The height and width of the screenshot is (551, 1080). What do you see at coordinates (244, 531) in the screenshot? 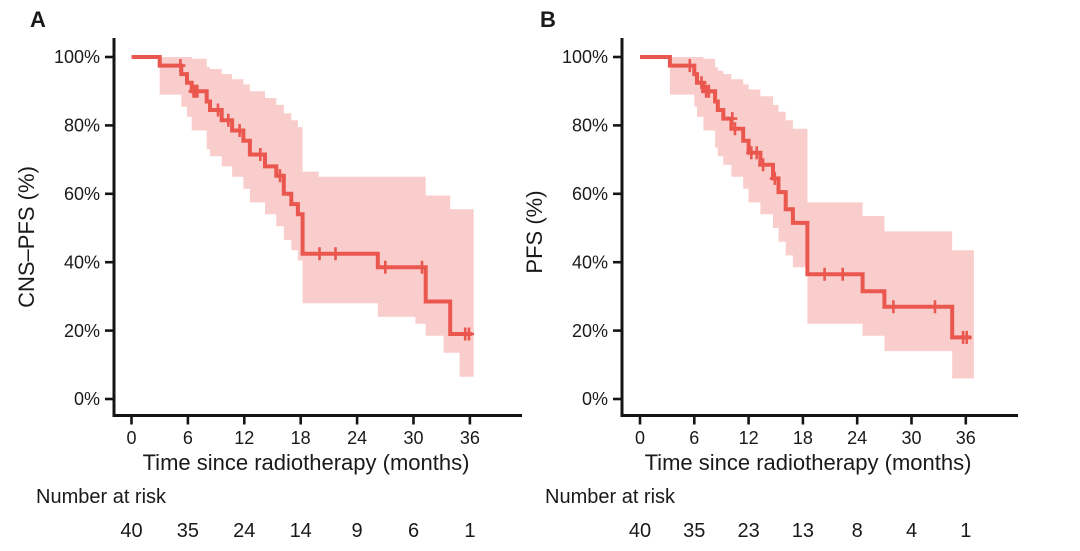
I see `number-at-risk-value: 24` at bounding box center [244, 531].